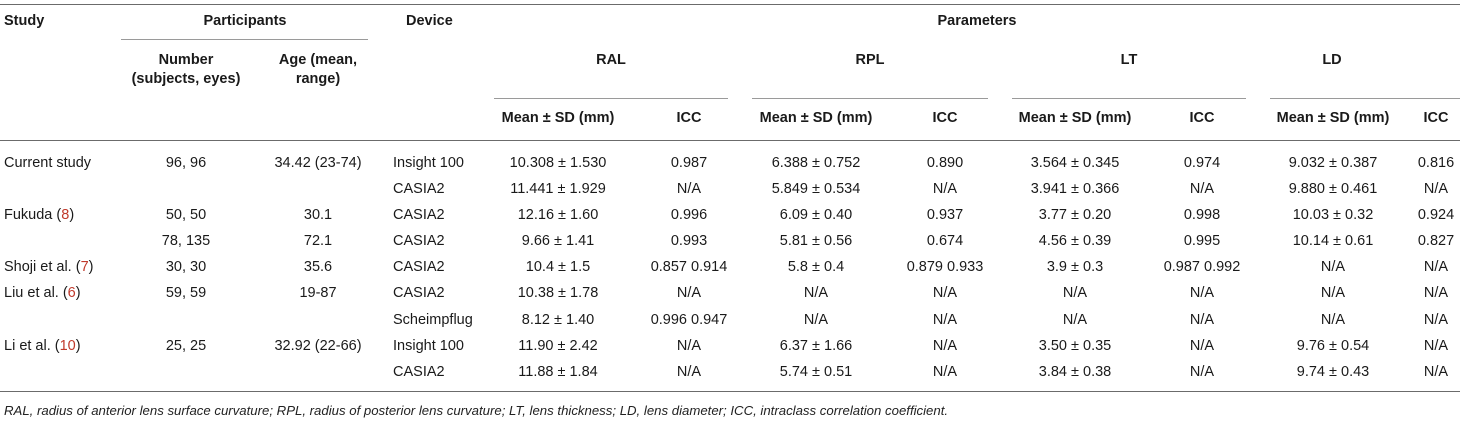 This screenshot has width=1460, height=424. Describe the element at coordinates (558, 241) in the screenshot. I see `ral-mean-cell: 9.66 ± 1.41` at that location.